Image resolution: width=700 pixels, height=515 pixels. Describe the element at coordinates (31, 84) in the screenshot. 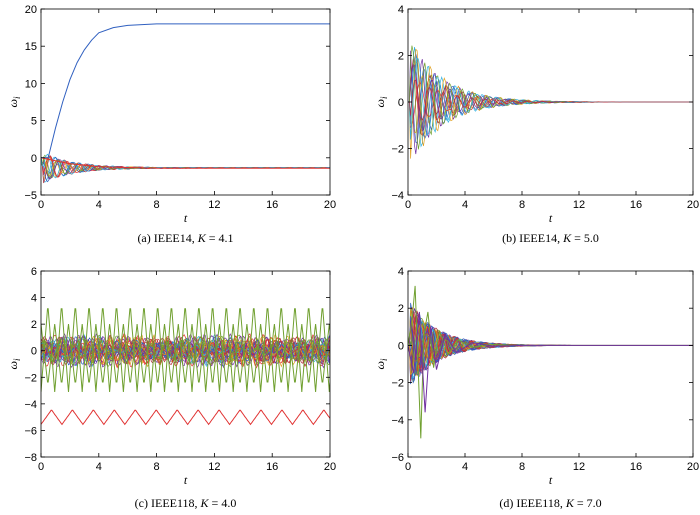

I see `y-tick-label: 10` at that location.